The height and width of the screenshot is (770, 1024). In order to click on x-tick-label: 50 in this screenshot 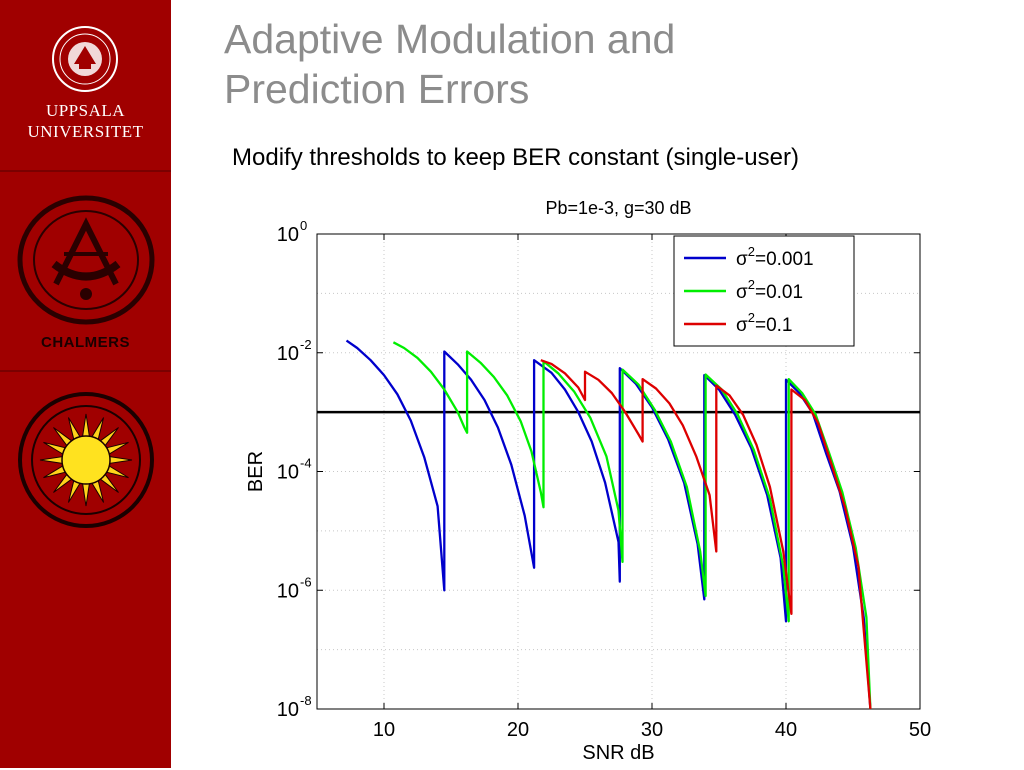, I will do `click(920, 730)`.